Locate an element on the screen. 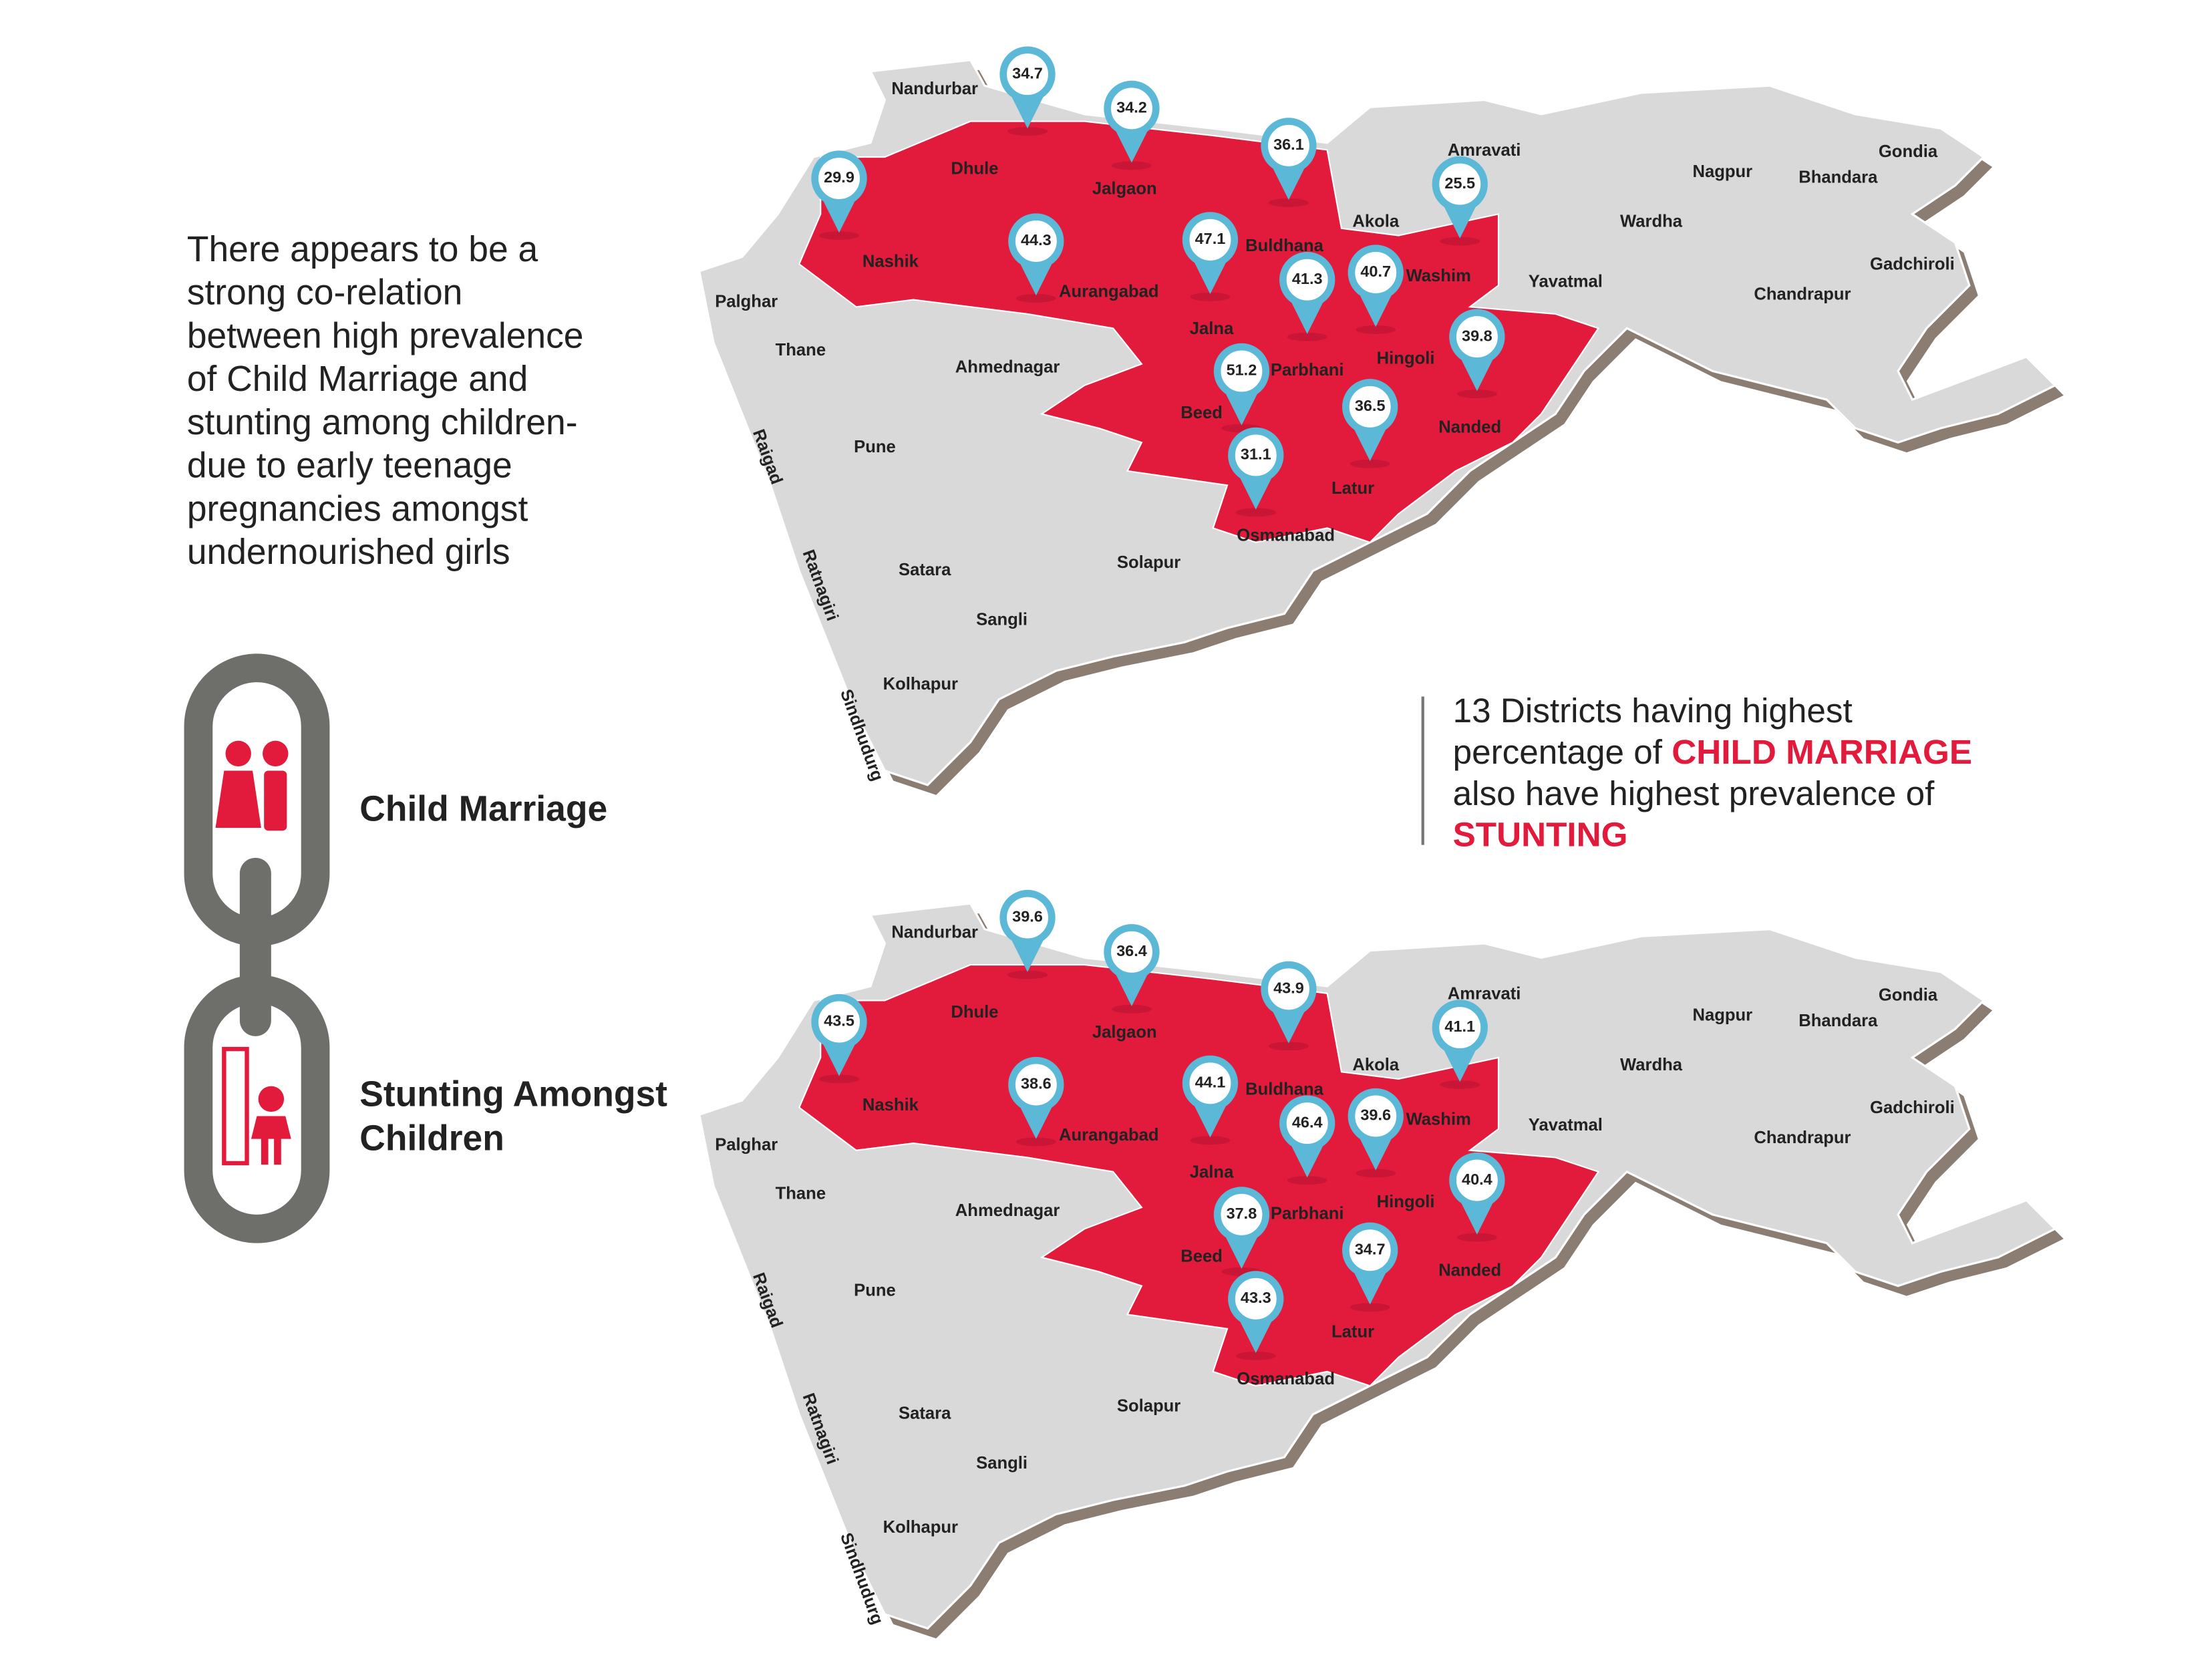  callout-line: 13 Districts having highest is located at coordinates (1653, 711).